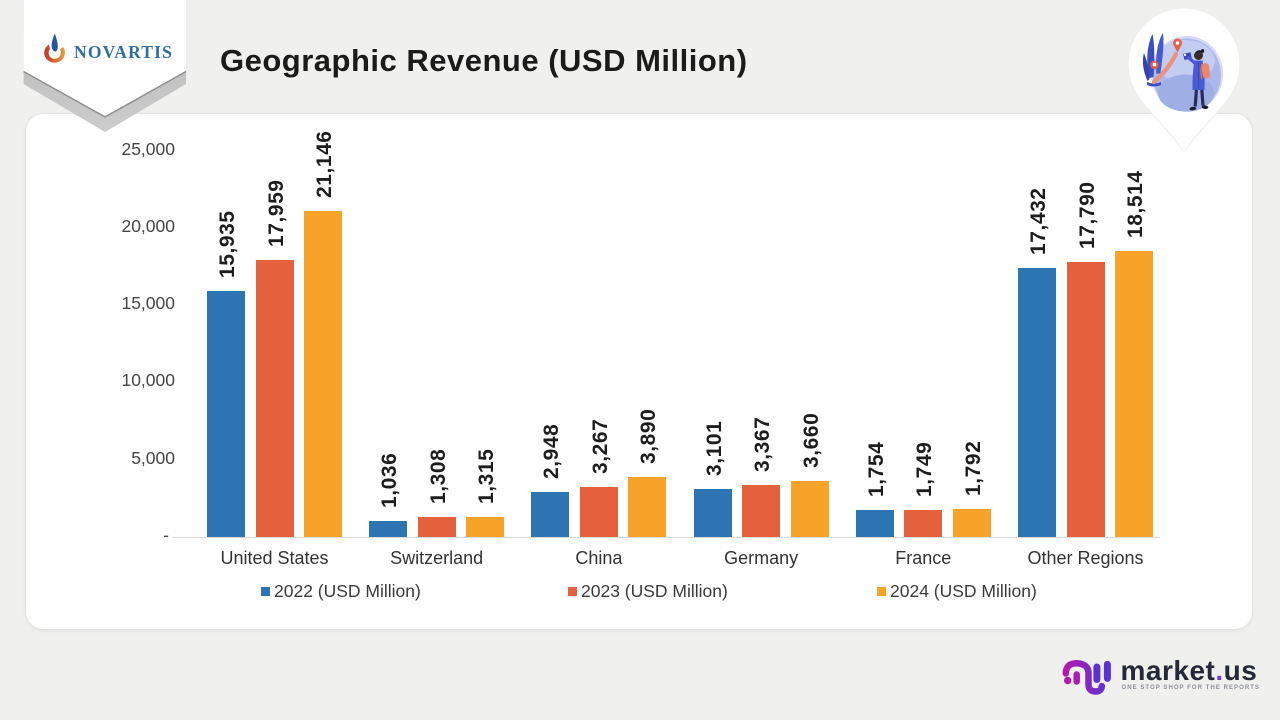 The height and width of the screenshot is (720, 1280). I want to click on svg-text: market.us, so click(1189, 670).